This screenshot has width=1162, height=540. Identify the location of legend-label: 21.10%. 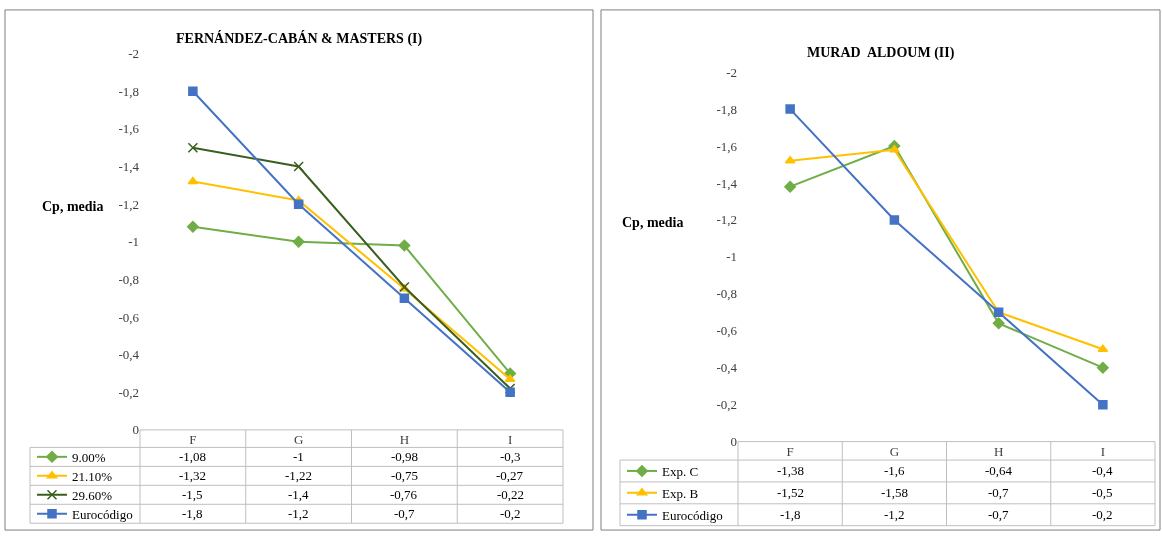
(92, 476).